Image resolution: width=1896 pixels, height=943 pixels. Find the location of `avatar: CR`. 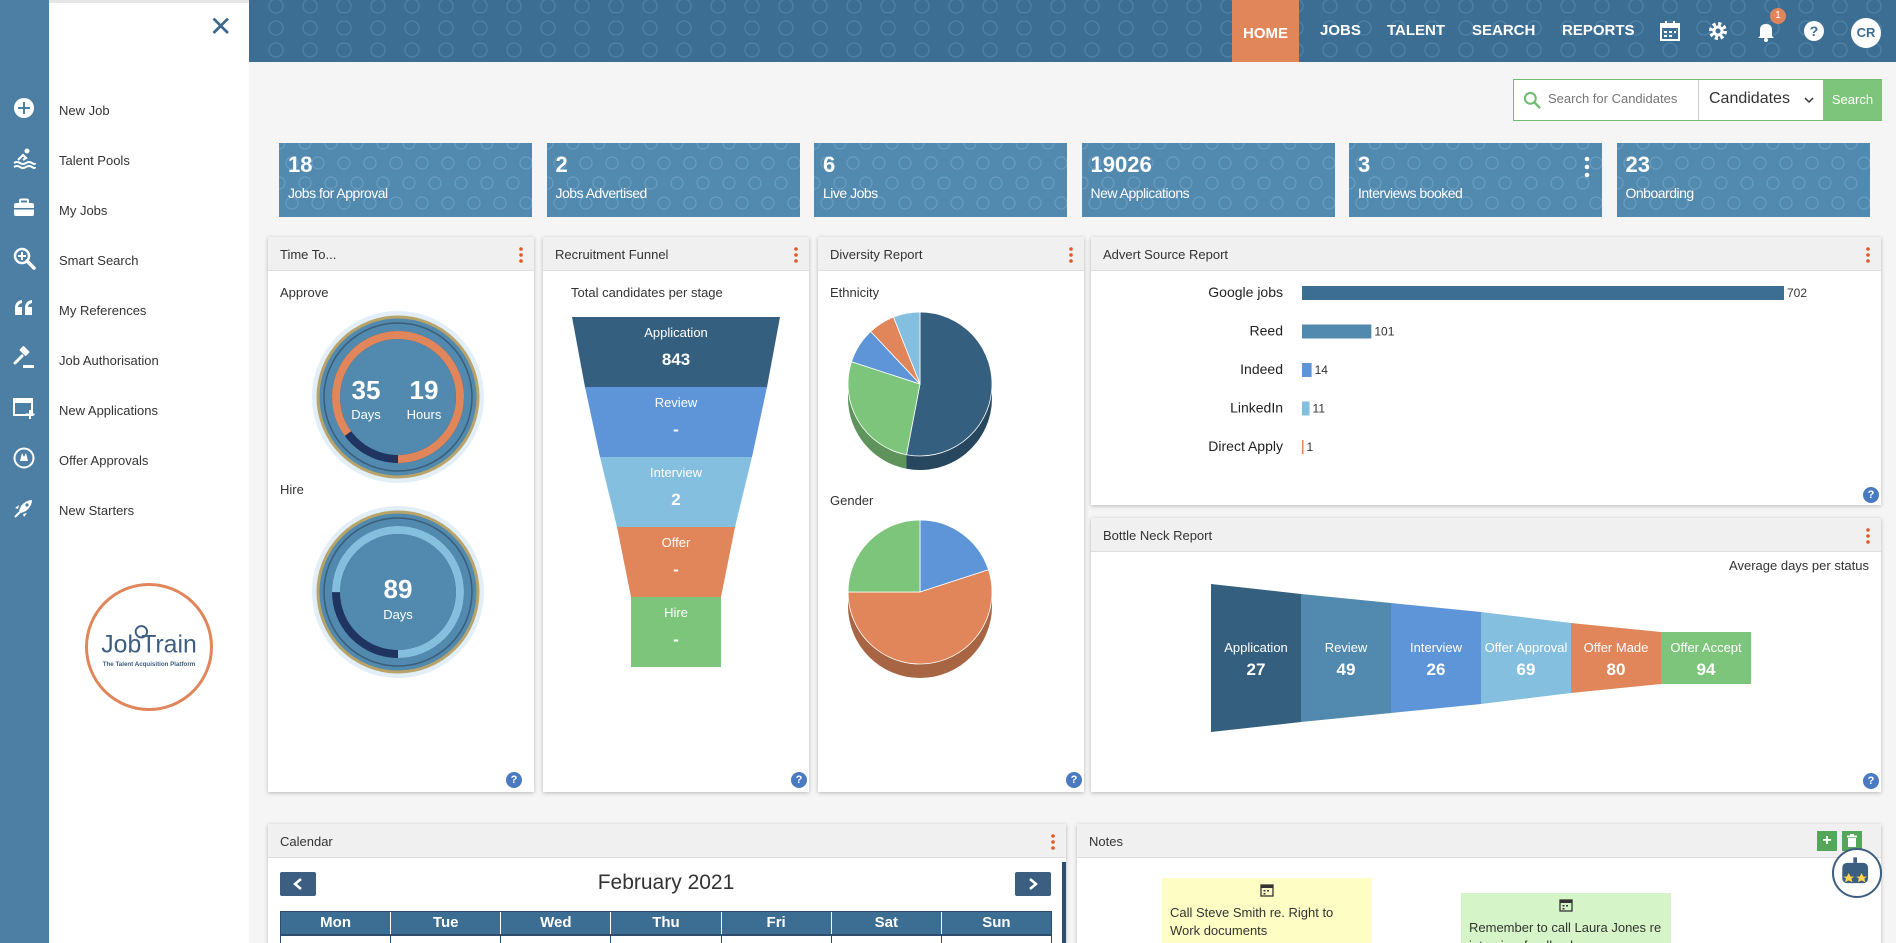

avatar: CR is located at coordinates (1866, 33).